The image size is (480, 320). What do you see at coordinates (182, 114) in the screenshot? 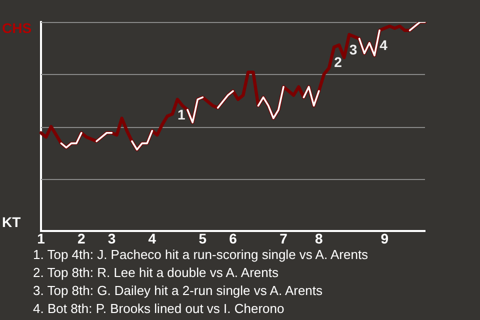
I see `annotation: 1` at bounding box center [182, 114].